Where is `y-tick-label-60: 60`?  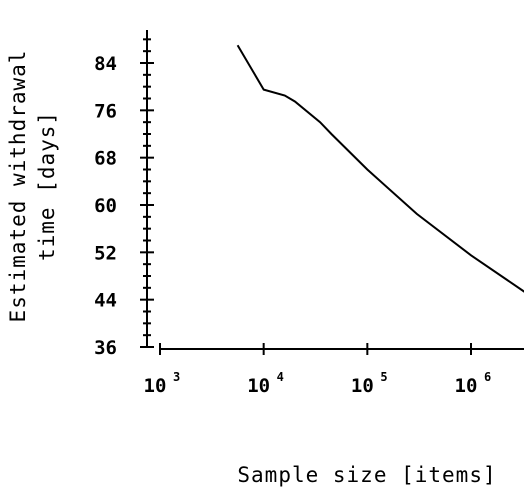
y-tick-label-60: 60 is located at coordinates (105, 206).